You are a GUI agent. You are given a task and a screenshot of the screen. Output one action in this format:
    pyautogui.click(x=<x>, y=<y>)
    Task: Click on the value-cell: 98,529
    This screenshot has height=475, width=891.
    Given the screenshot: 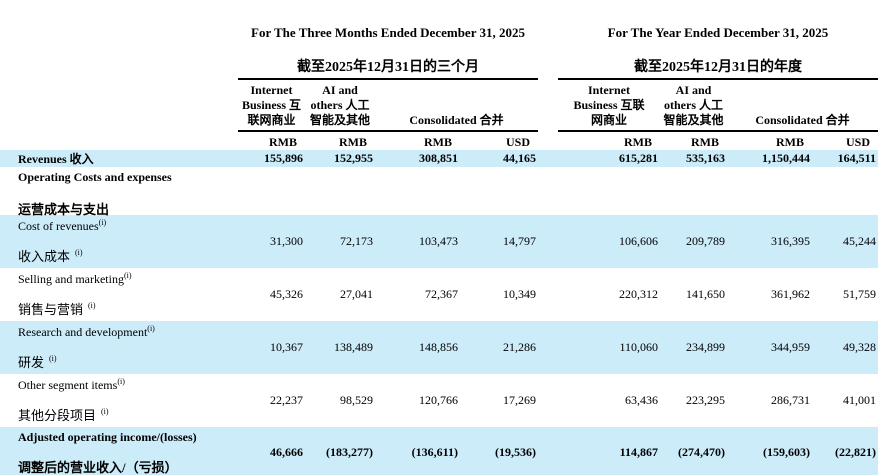 What is the action you would take?
    pyautogui.click(x=356, y=400)
    